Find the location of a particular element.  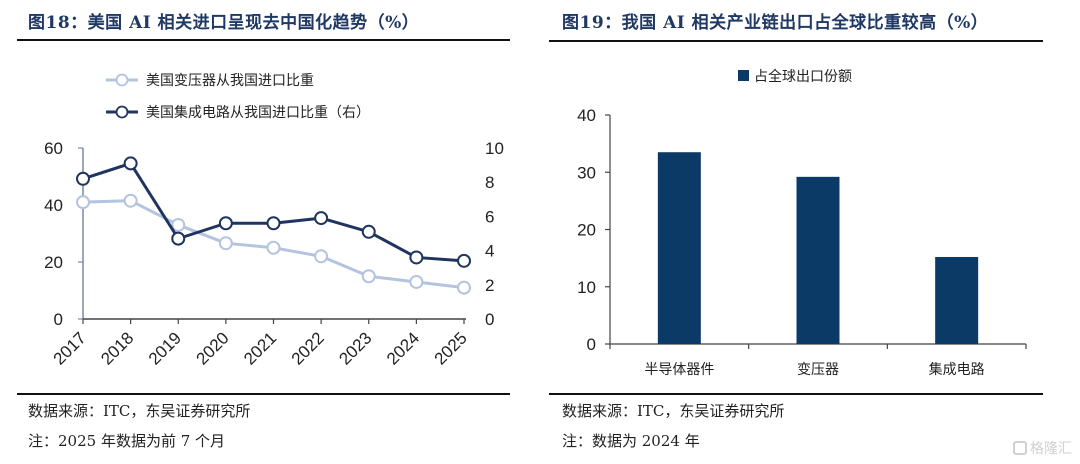

figure-18-note: 注：2025 年数据为前 7 个月 is located at coordinates (127, 441).